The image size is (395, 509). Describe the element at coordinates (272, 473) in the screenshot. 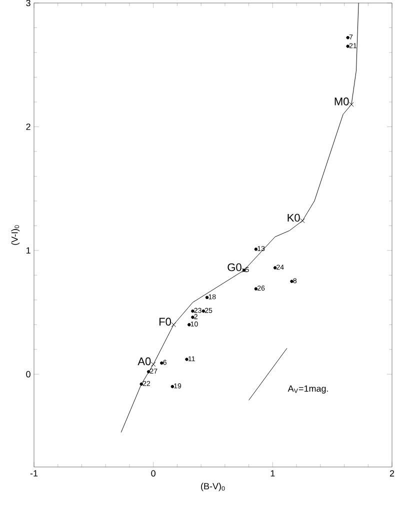

I see `x-tick-label: 1` at that location.